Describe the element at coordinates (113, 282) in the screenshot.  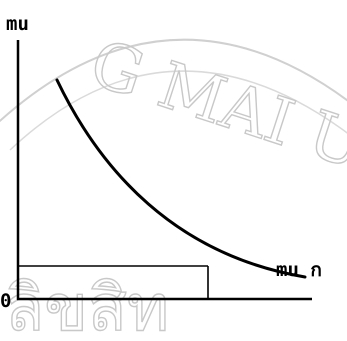
I see `equilibrium-rectangle` at that location.